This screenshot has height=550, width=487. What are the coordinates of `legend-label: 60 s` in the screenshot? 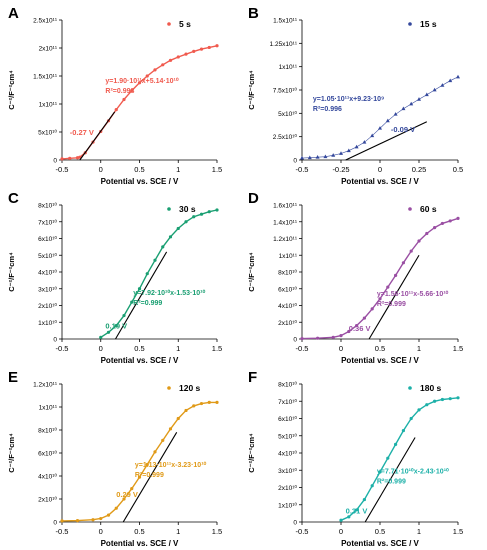 It's located at (428, 209).